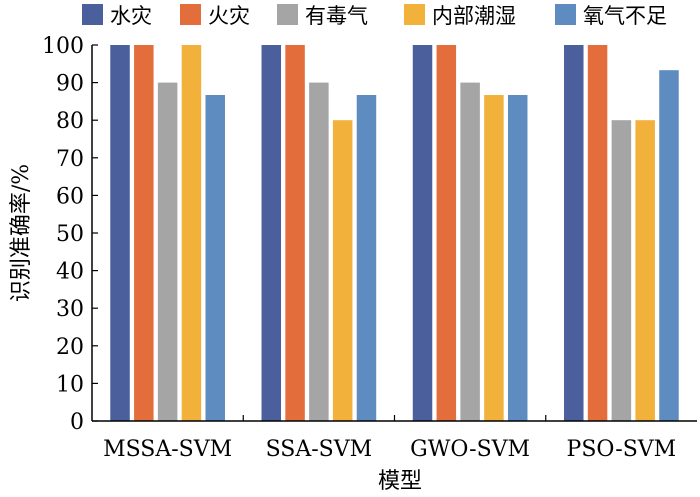  Describe the element at coordinates (622, 449) in the screenshot. I see `x-tick-label: PSO-SVM` at that location.